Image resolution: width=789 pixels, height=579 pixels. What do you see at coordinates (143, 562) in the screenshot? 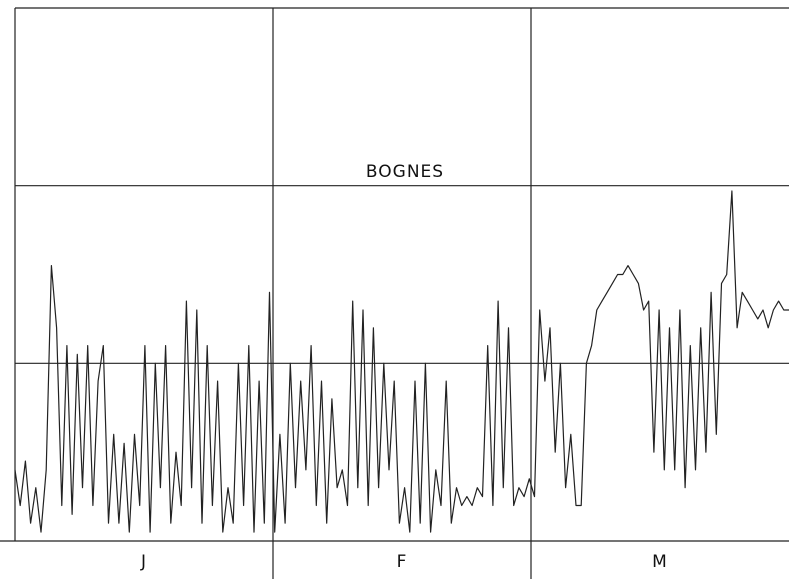
I see `x-tick-label: J` at bounding box center [143, 562].